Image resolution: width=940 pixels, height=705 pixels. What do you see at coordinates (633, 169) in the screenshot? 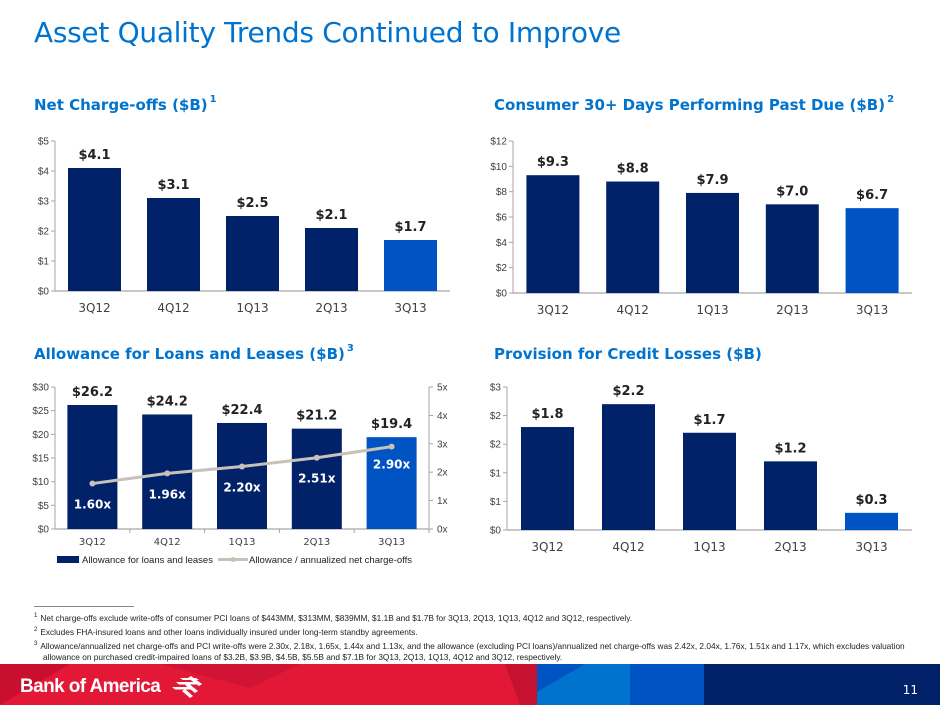
I see `data-label: $8.8` at bounding box center [633, 169].